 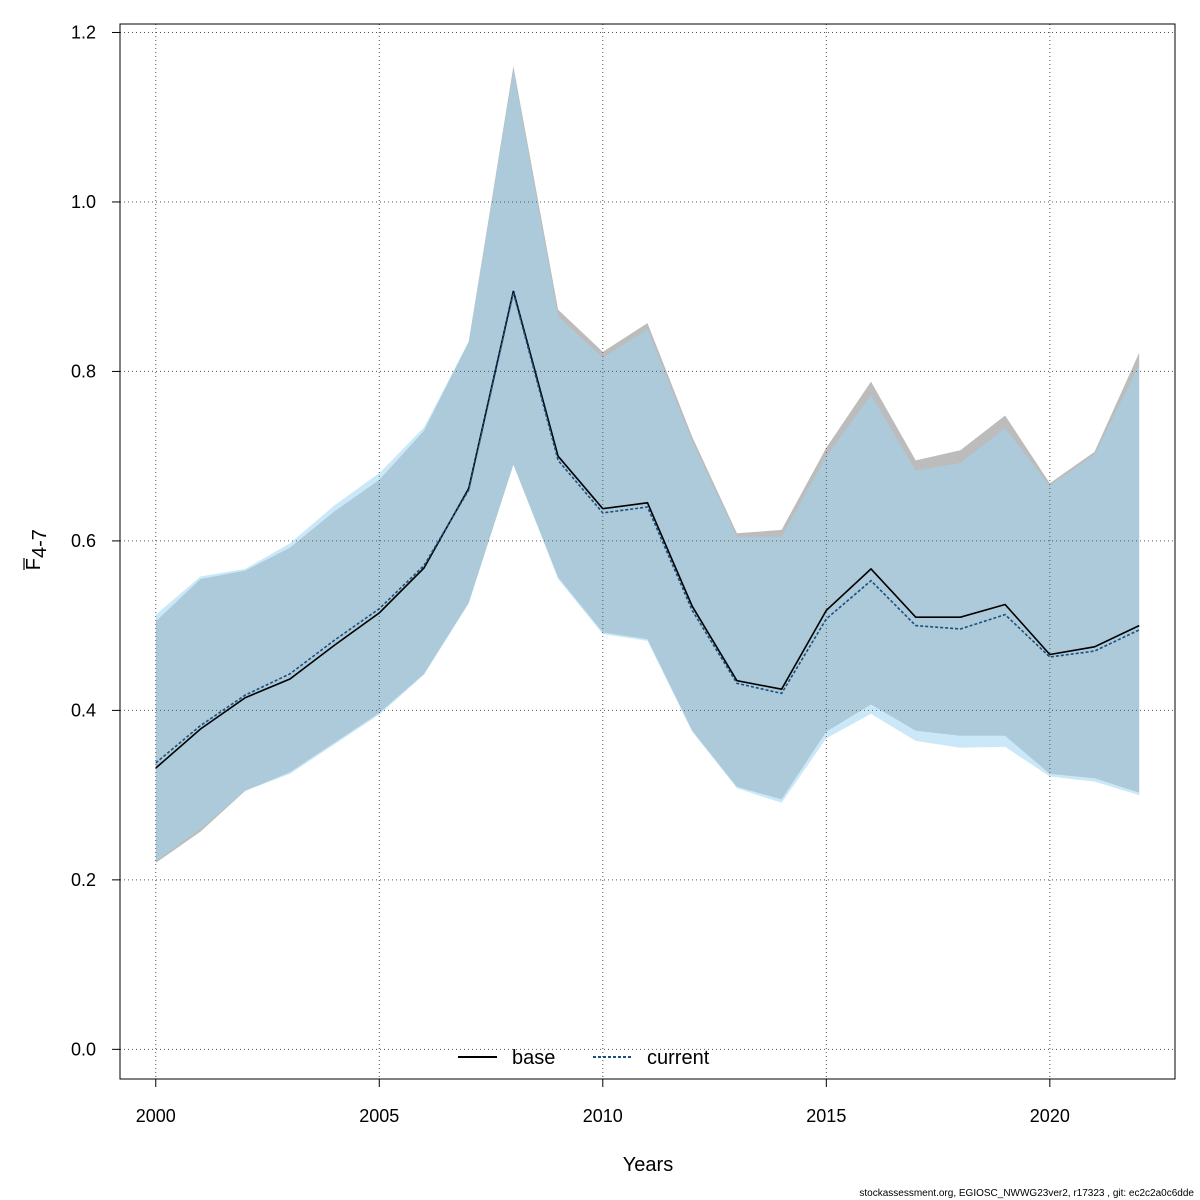 What do you see at coordinates (83, 541) in the screenshot?
I see `y-tick-label: 0.6` at bounding box center [83, 541].